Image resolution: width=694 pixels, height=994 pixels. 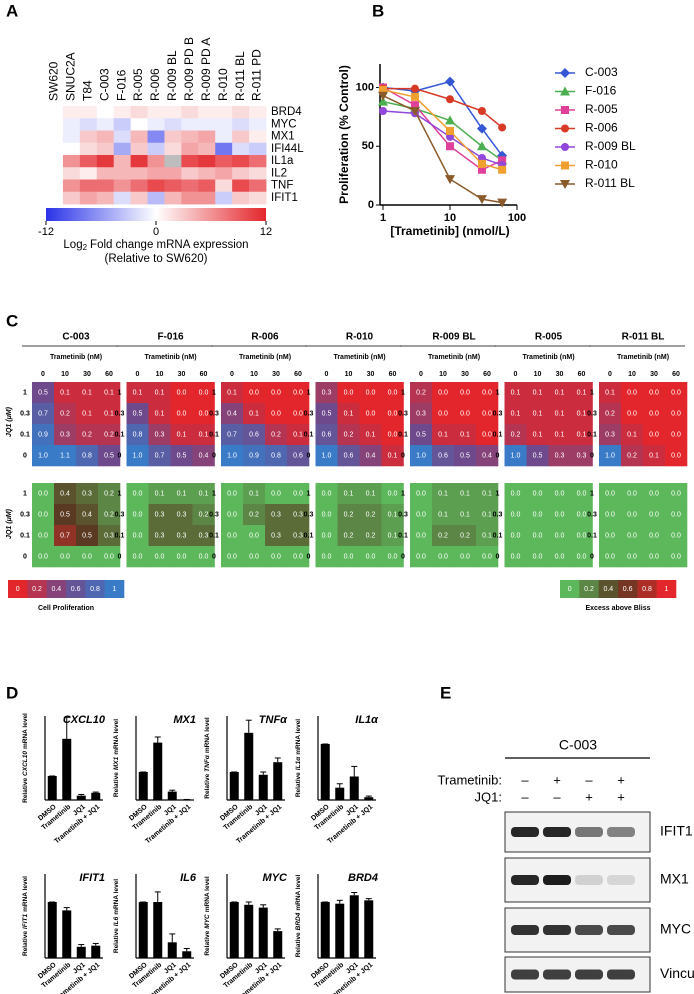 What do you see at coordinates (610, 455) in the screenshot?
I see `cell-label: 1.0` at bounding box center [610, 455].